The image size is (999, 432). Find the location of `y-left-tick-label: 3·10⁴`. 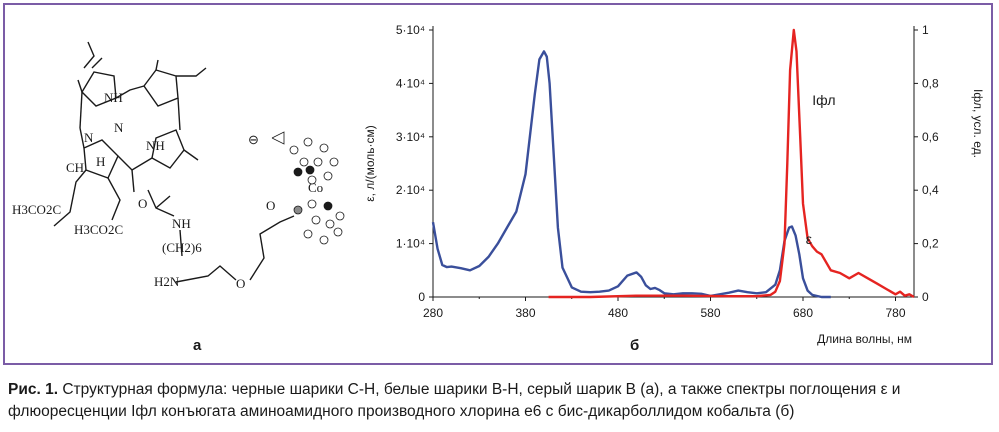

y-left-tick-label: 3·10⁴ is located at coordinates (410, 137).